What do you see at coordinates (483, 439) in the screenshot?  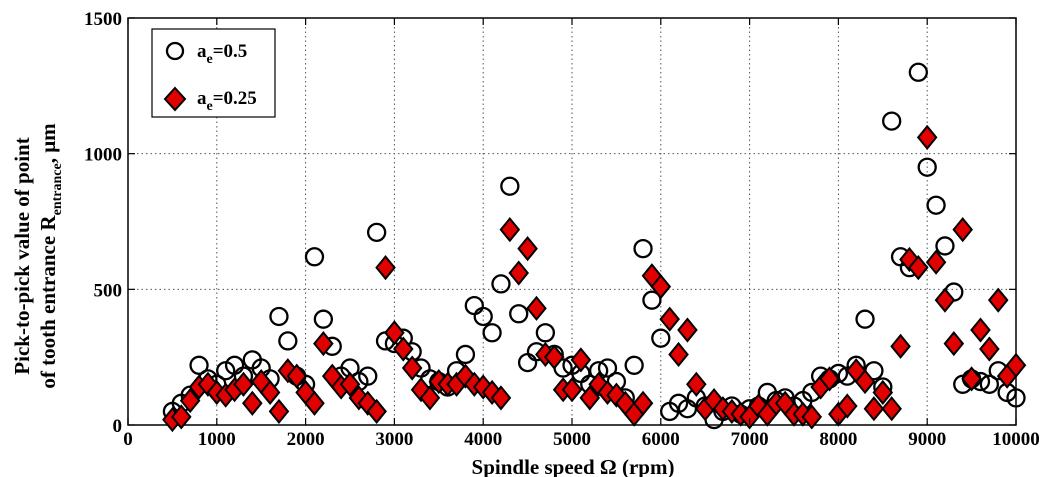 I see `x-tick-label: 4000` at bounding box center [483, 439].